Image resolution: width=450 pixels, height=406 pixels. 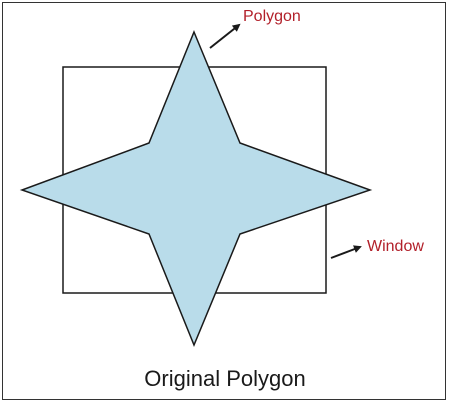 What do you see at coordinates (272, 16) in the screenshot?
I see `polygon-label: Polygon` at bounding box center [272, 16].